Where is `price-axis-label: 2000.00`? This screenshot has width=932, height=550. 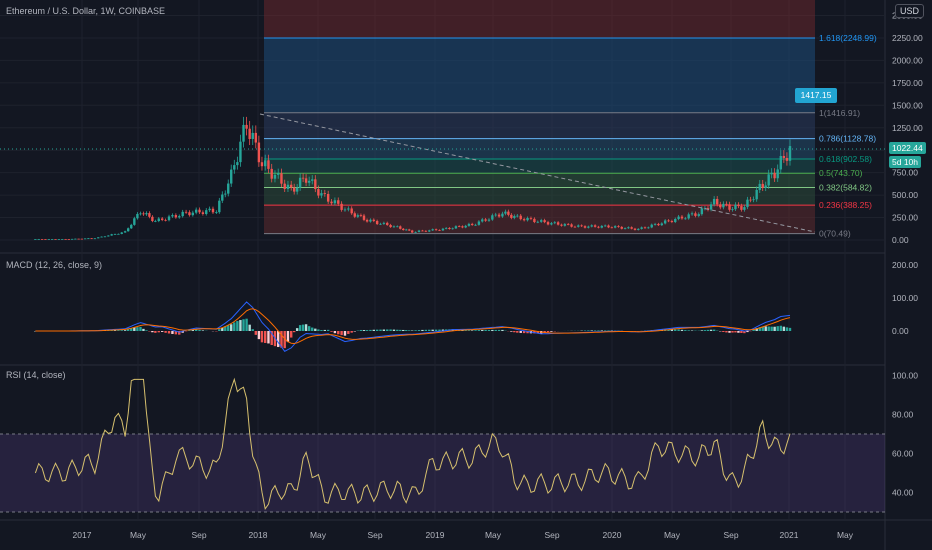 price-axis-label: 2000.00 is located at coordinates (907, 60).